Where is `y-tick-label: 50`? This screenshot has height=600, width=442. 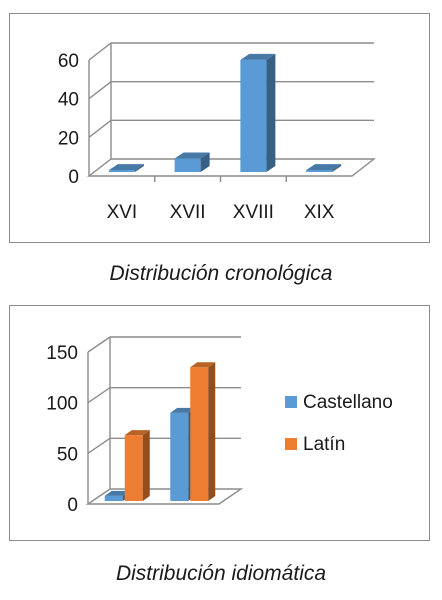
y-tick-label: 50 is located at coordinates (67, 454).